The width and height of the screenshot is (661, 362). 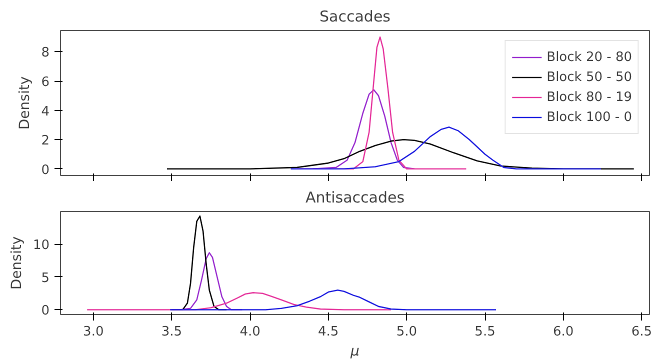 I want to click on y-tick-label: 4, so click(x=45, y=112).